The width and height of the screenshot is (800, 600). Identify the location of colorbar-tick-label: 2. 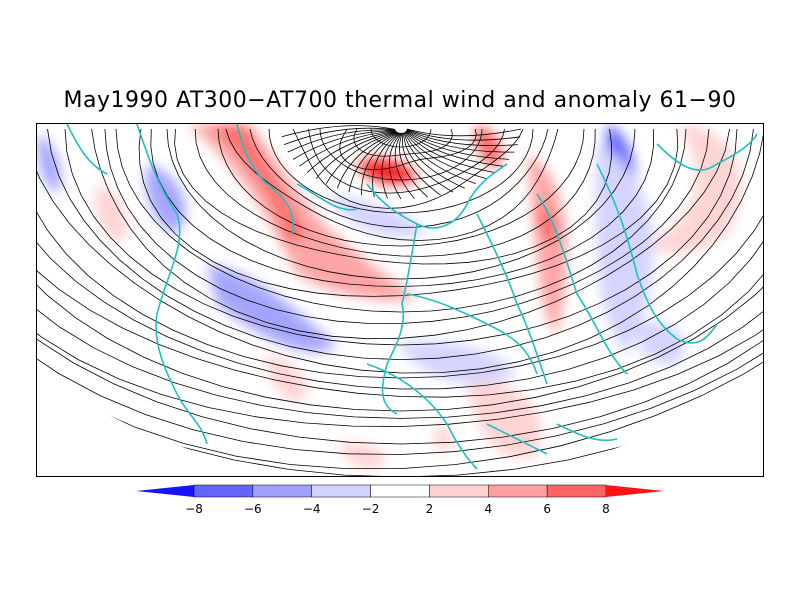
(430, 509).